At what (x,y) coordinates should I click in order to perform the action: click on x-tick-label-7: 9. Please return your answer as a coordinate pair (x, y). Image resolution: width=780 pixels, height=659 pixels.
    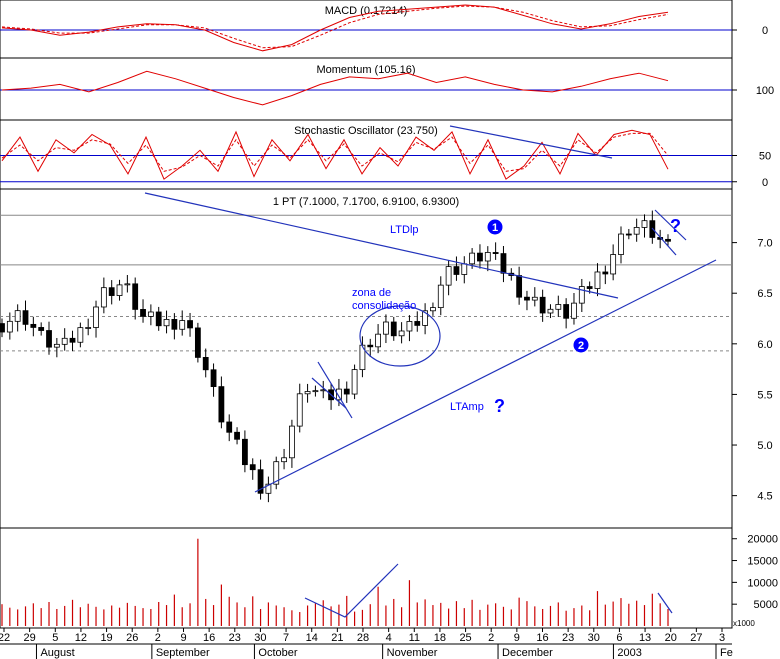
    Looking at the image, I should click on (183, 638).